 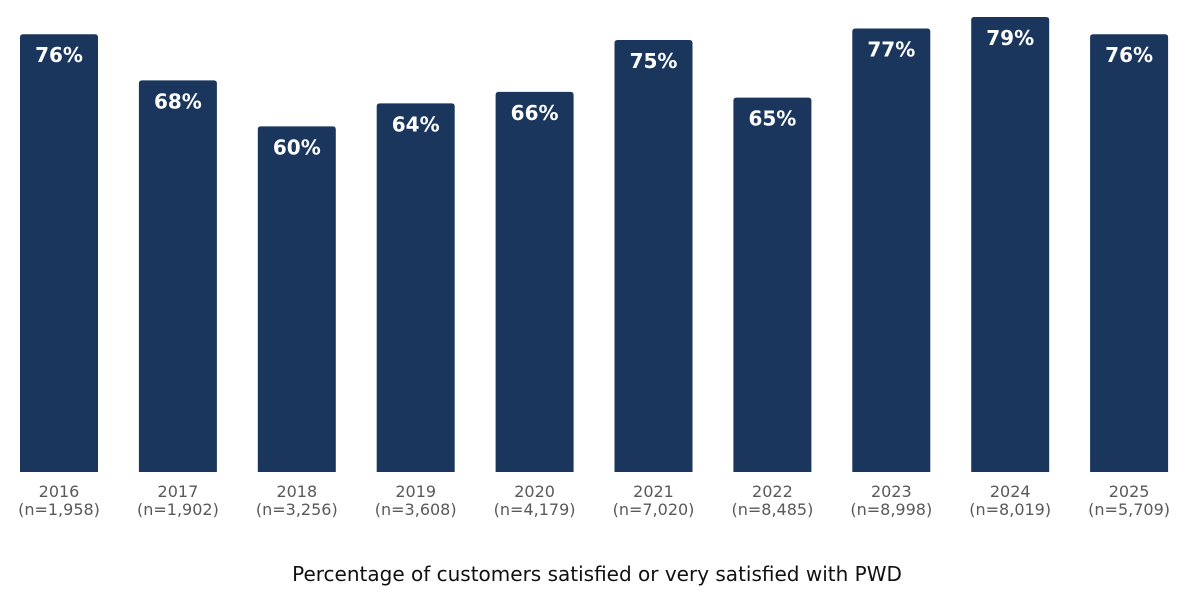 I want to click on bar-2018, so click(x=296, y=299).